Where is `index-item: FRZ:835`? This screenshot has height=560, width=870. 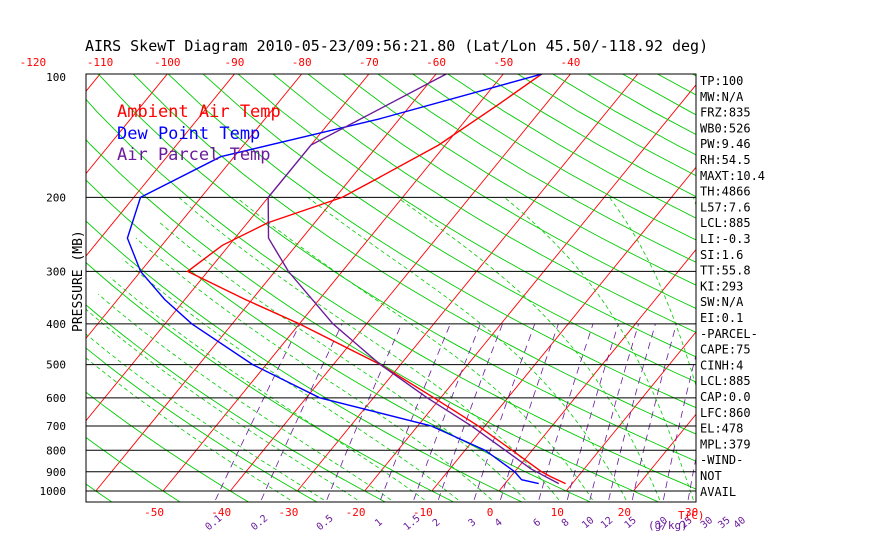
index-item: FRZ:835 is located at coordinates (725, 113).